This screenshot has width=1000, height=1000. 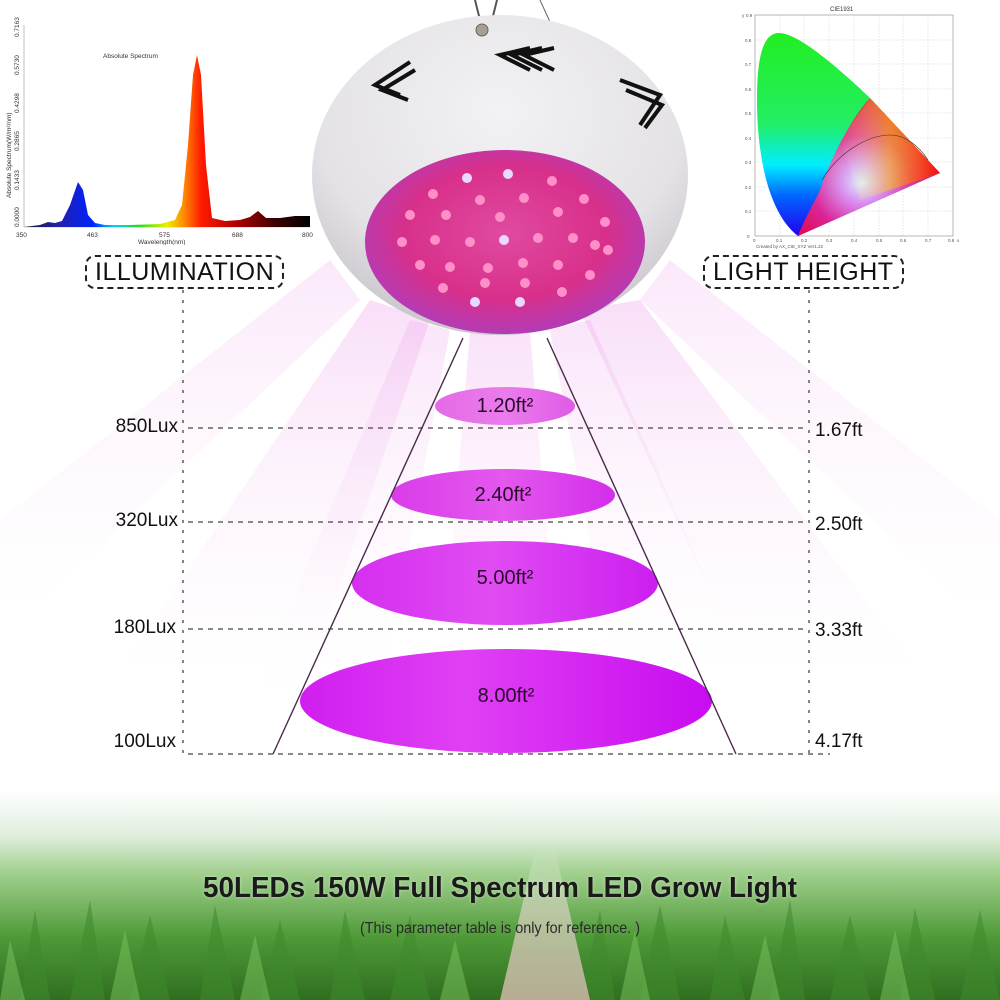 I want to click on area-label-2-container: 2.40ft², so click(x=503, y=496).